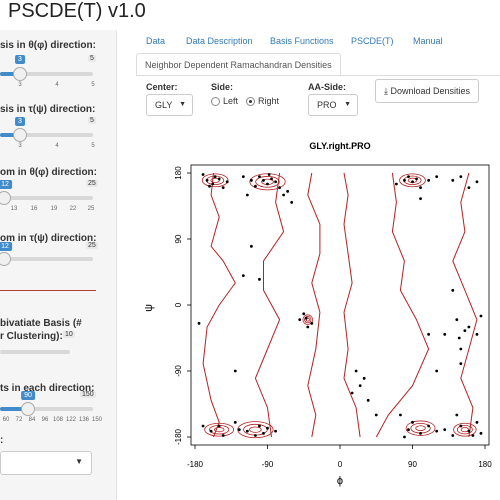 This screenshot has width=500, height=500. I want to click on slider-tick: 96, so click(45, 420).